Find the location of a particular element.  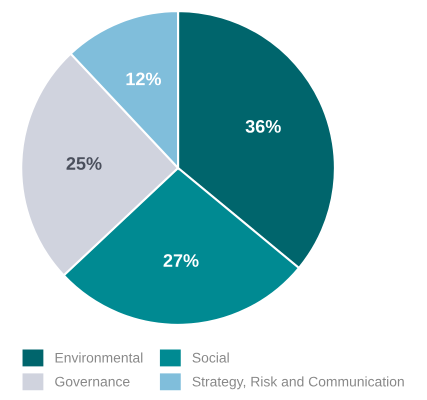

legend-label: Governance is located at coordinates (92, 381).